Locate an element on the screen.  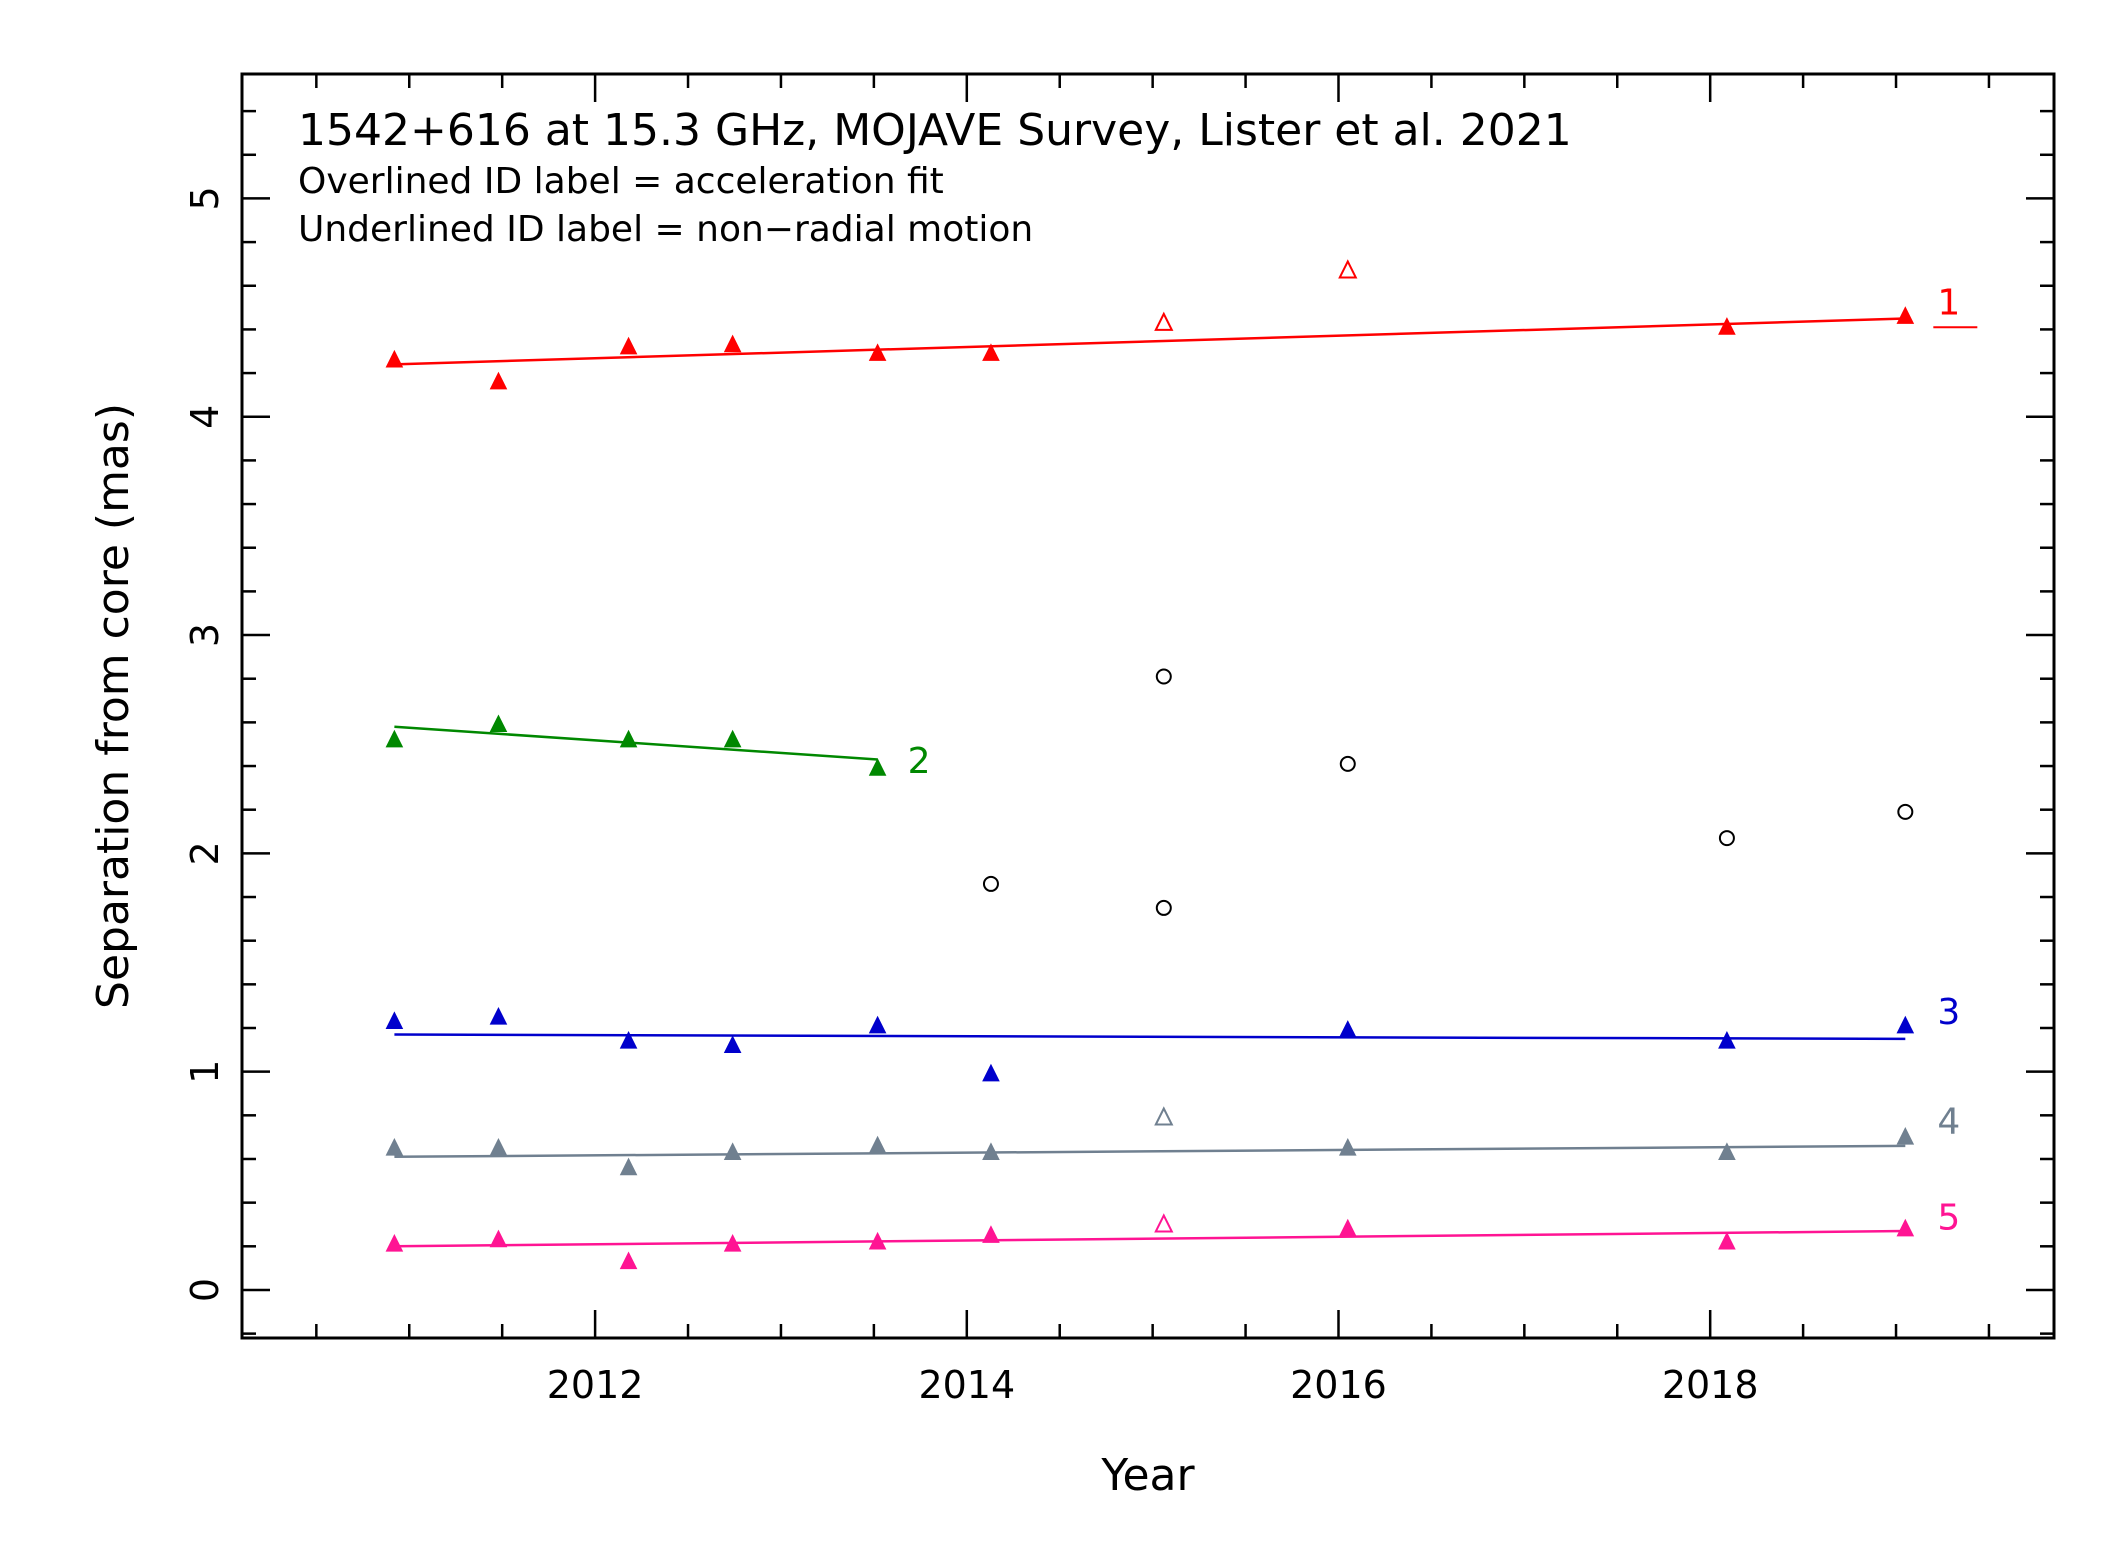
y-tick-label: 4 is located at coordinates (205, 417).